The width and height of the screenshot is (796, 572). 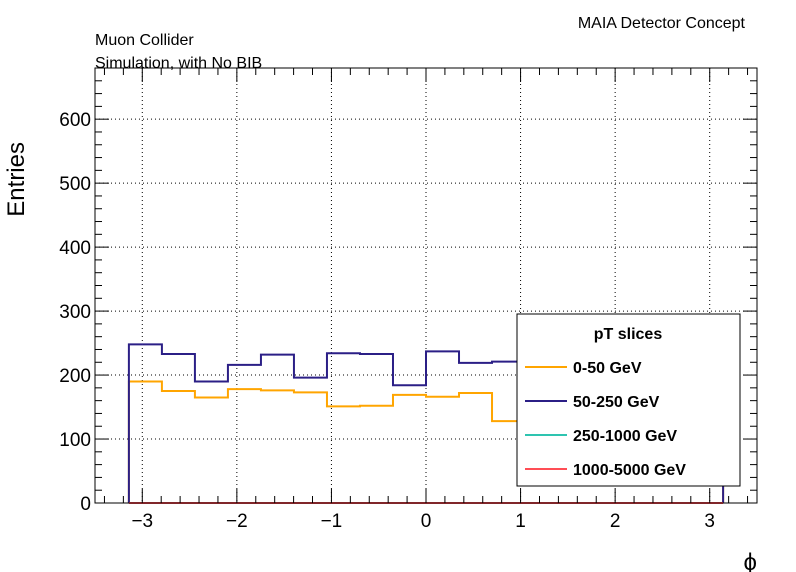 I want to click on y-tick-label: 200, so click(x=75, y=376).